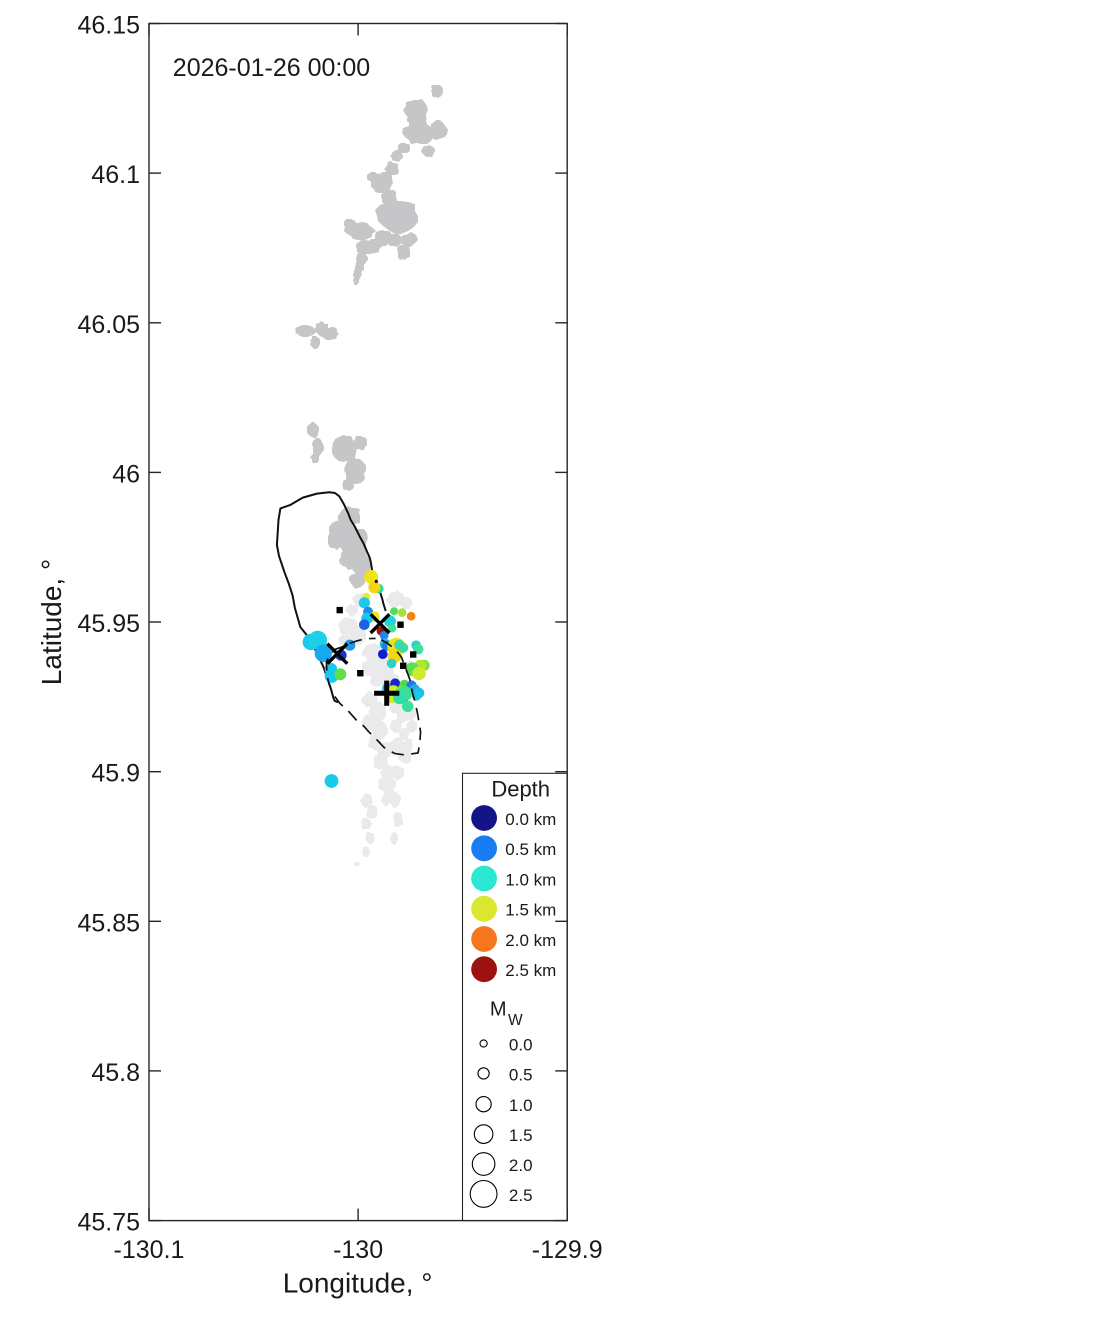  What do you see at coordinates (530, 849) in the screenshot?
I see `svg-text: 0.5 km` at bounding box center [530, 849].